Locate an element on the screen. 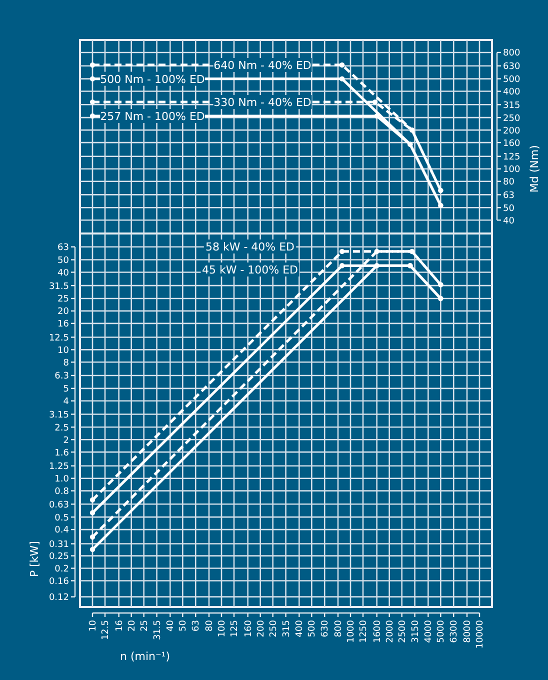  x-tick-label: 1250 is located at coordinates (364, 631).